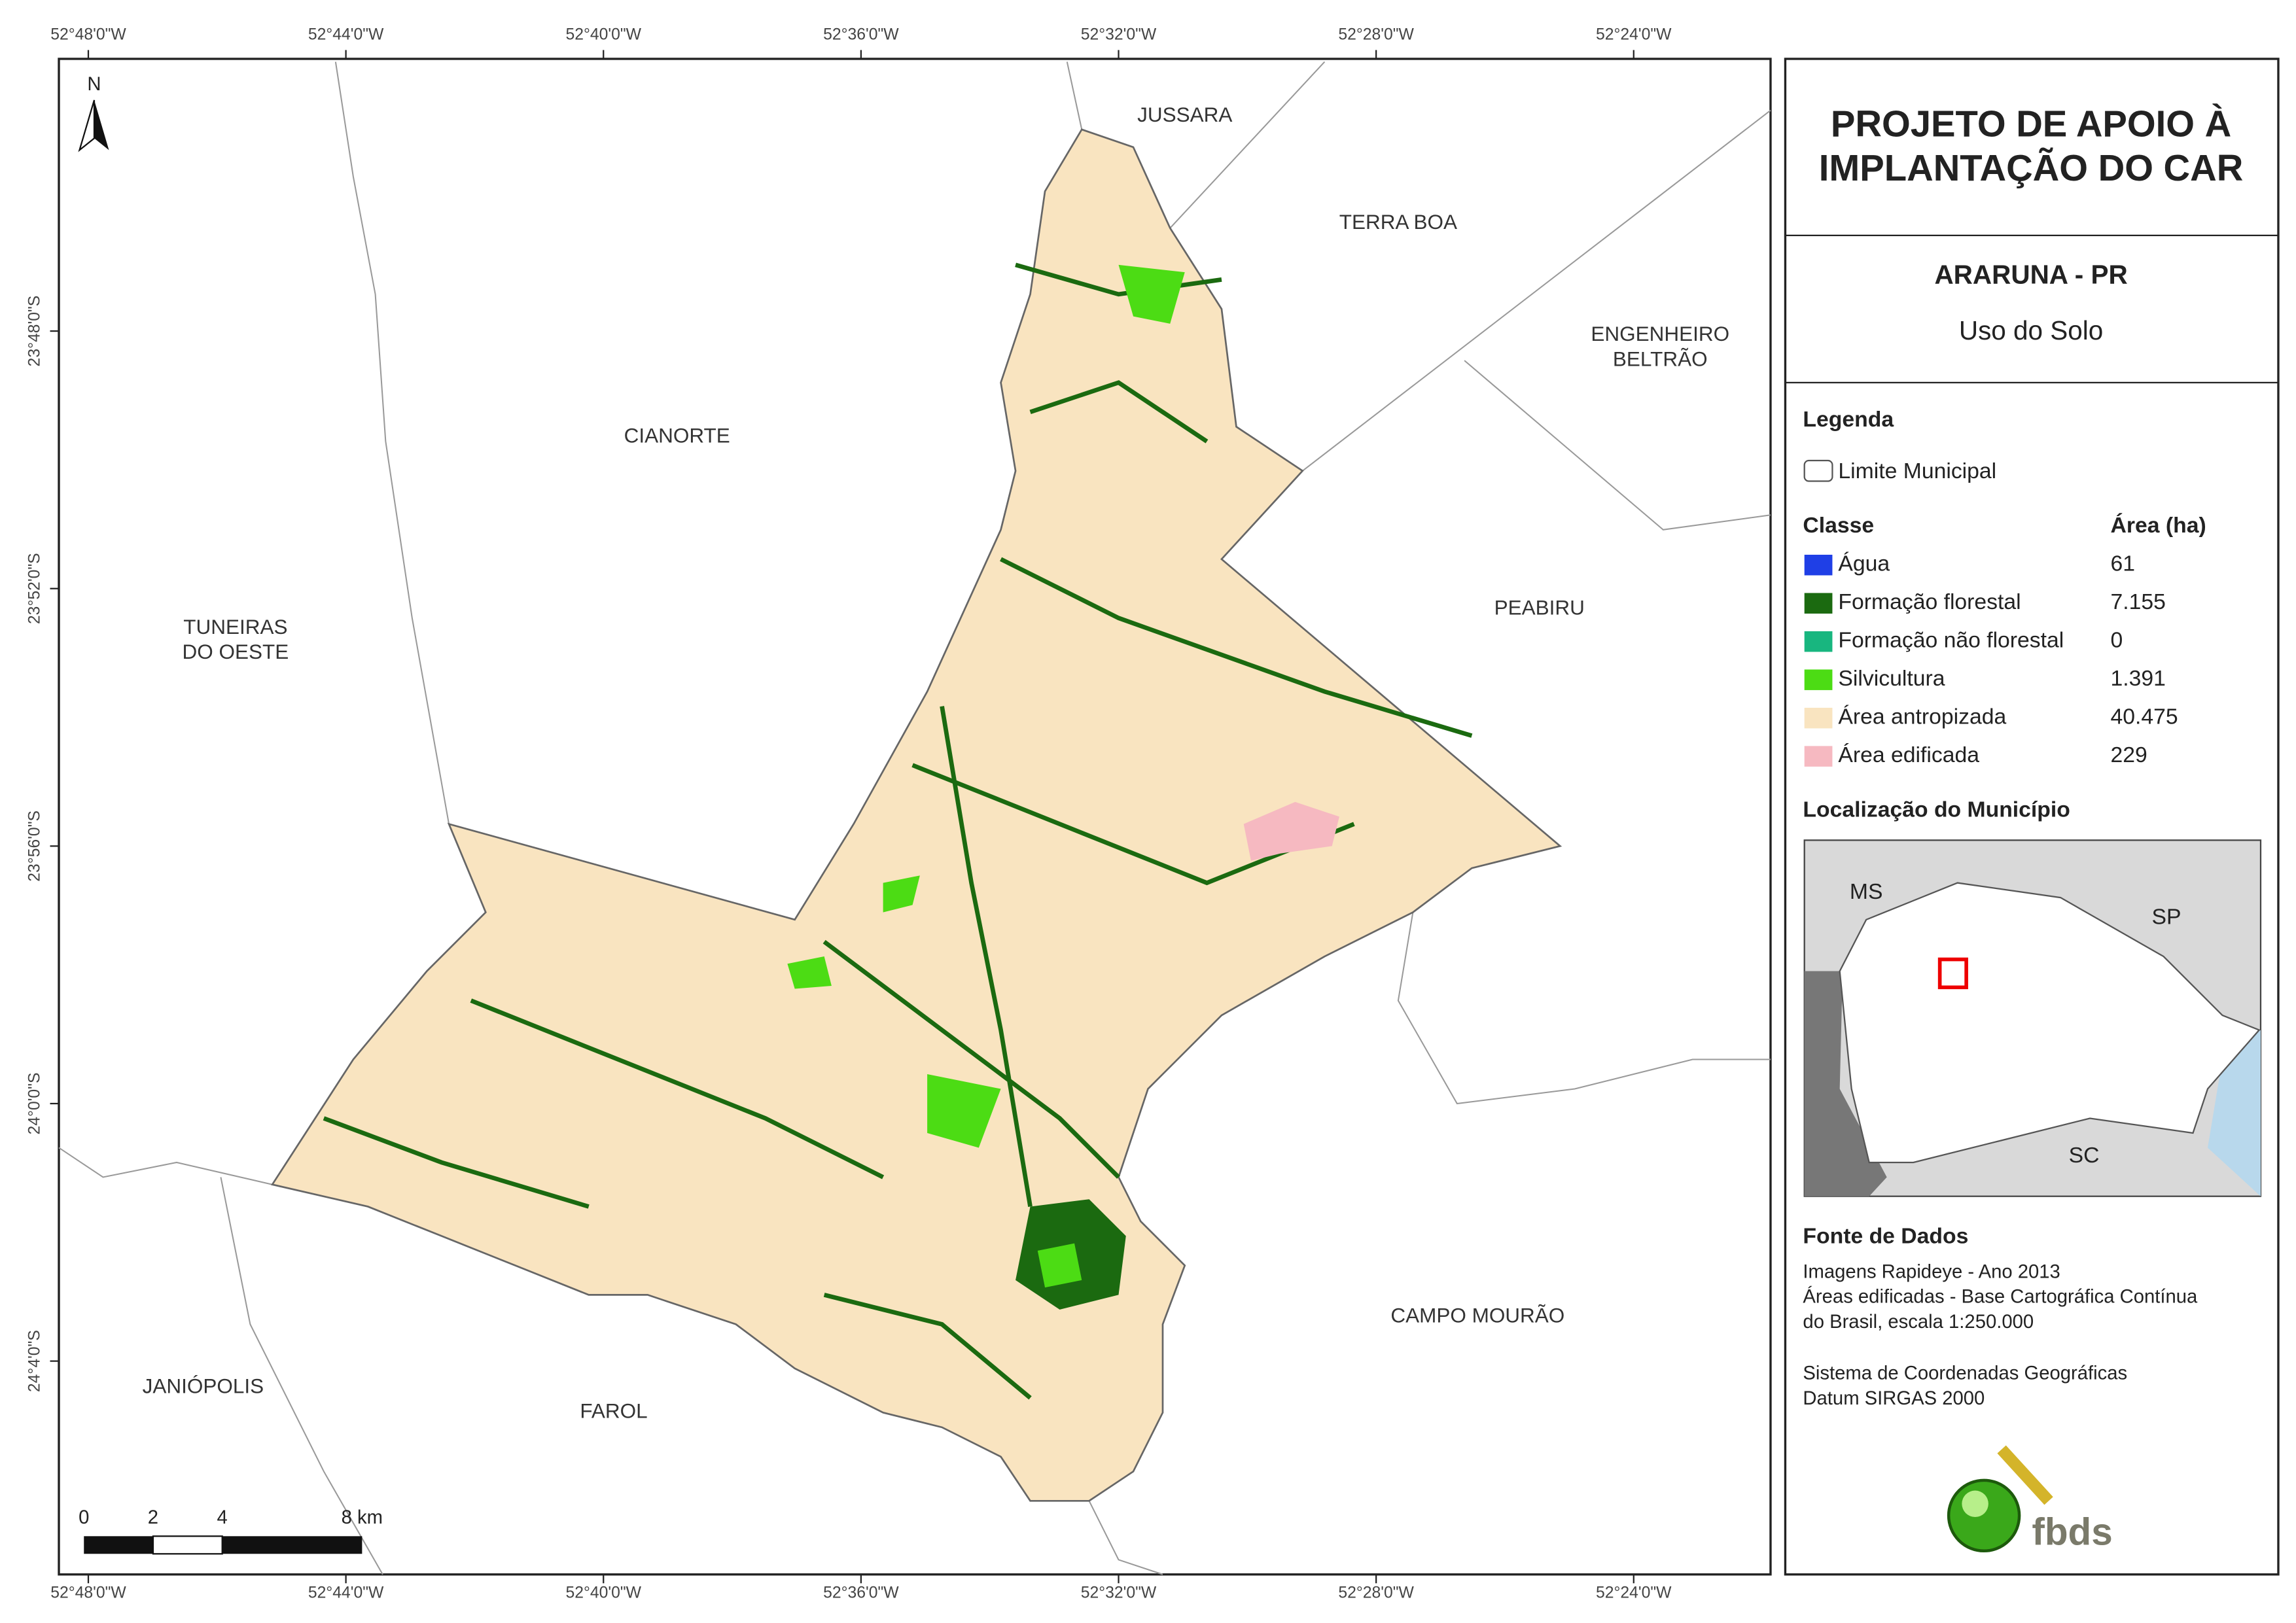 This screenshot has width=2296, height=1623. Describe the element at coordinates (362, 1518) in the screenshot. I see `scale-label: 8 km` at that location.